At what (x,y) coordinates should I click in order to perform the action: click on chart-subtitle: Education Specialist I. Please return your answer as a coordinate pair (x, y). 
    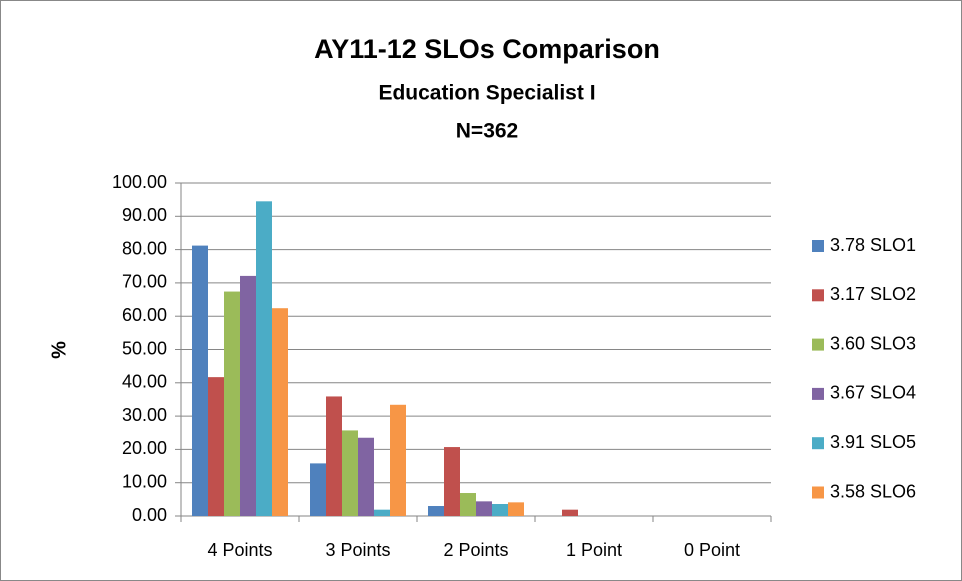
    Looking at the image, I should click on (486, 93).